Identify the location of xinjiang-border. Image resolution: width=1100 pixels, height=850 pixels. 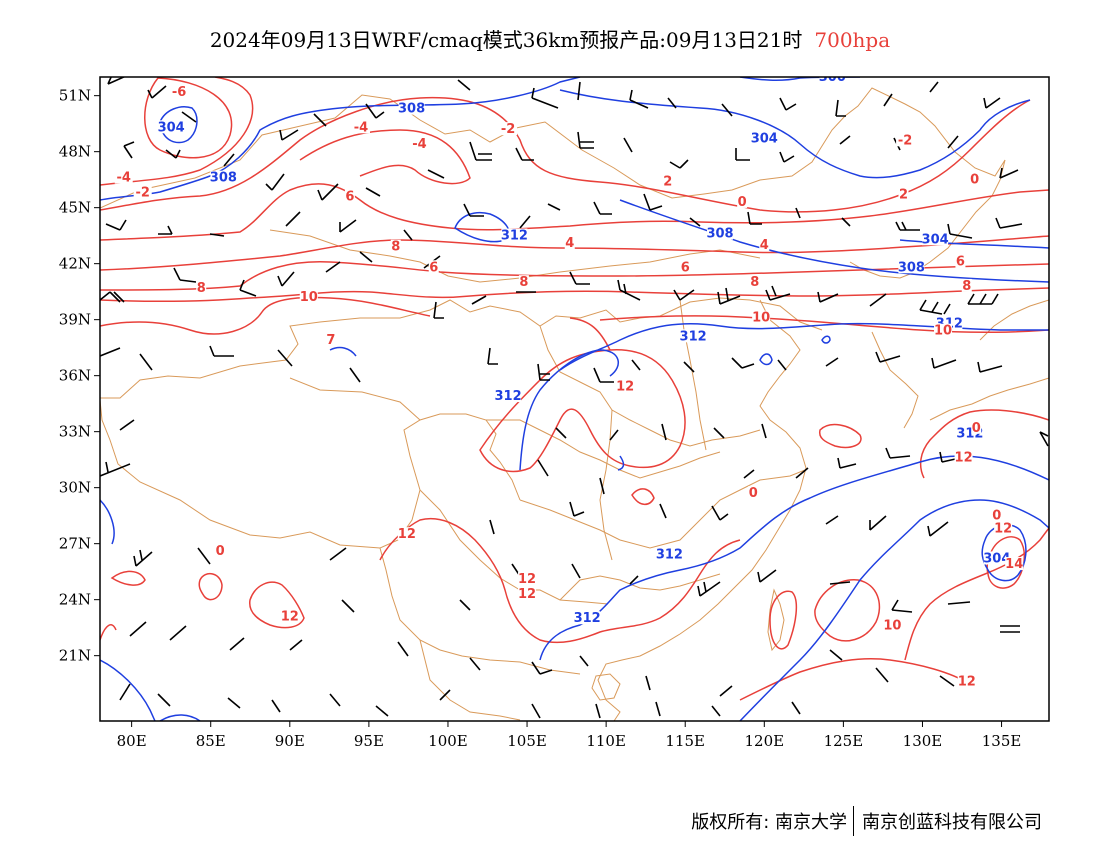
(461, 348).